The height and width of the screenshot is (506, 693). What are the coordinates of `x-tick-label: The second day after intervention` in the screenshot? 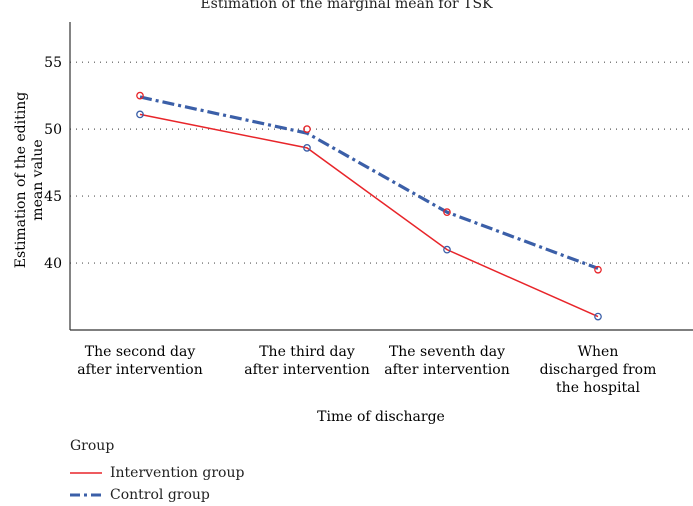 It's located at (139, 361).